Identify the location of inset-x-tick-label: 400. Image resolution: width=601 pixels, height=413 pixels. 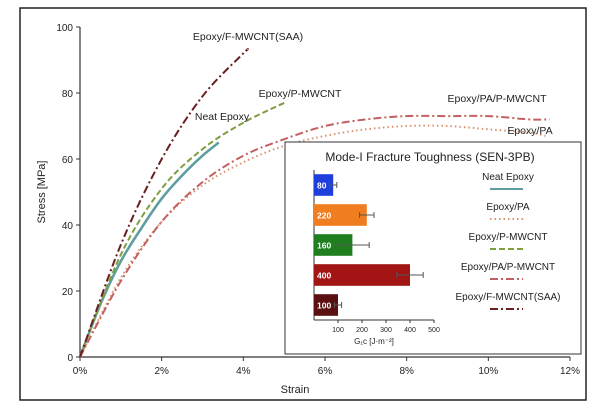
(410, 330).